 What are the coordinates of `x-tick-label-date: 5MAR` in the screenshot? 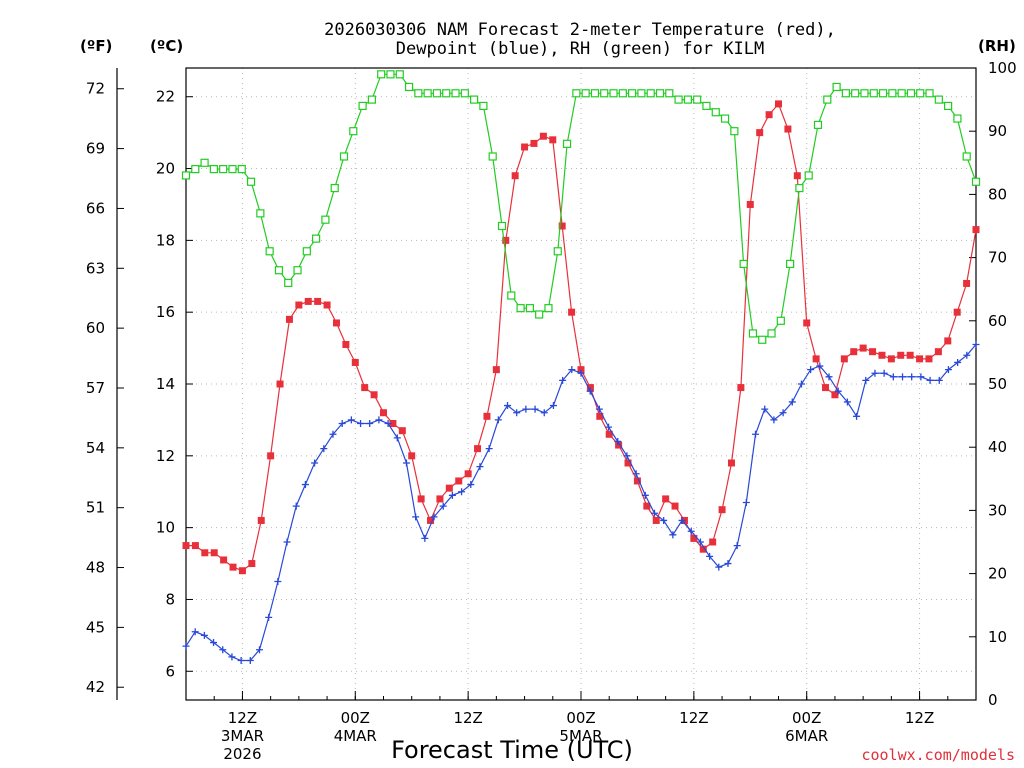 It's located at (580, 736).